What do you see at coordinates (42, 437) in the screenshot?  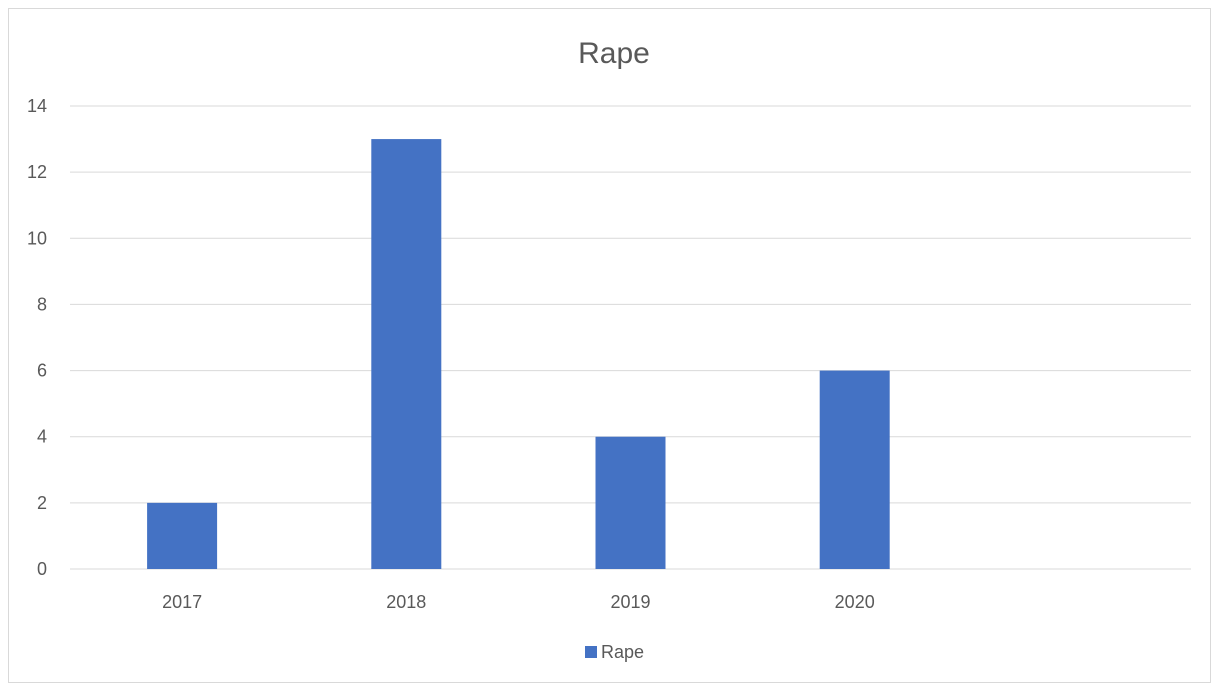 I see `y-tick-label: 4` at bounding box center [42, 437].